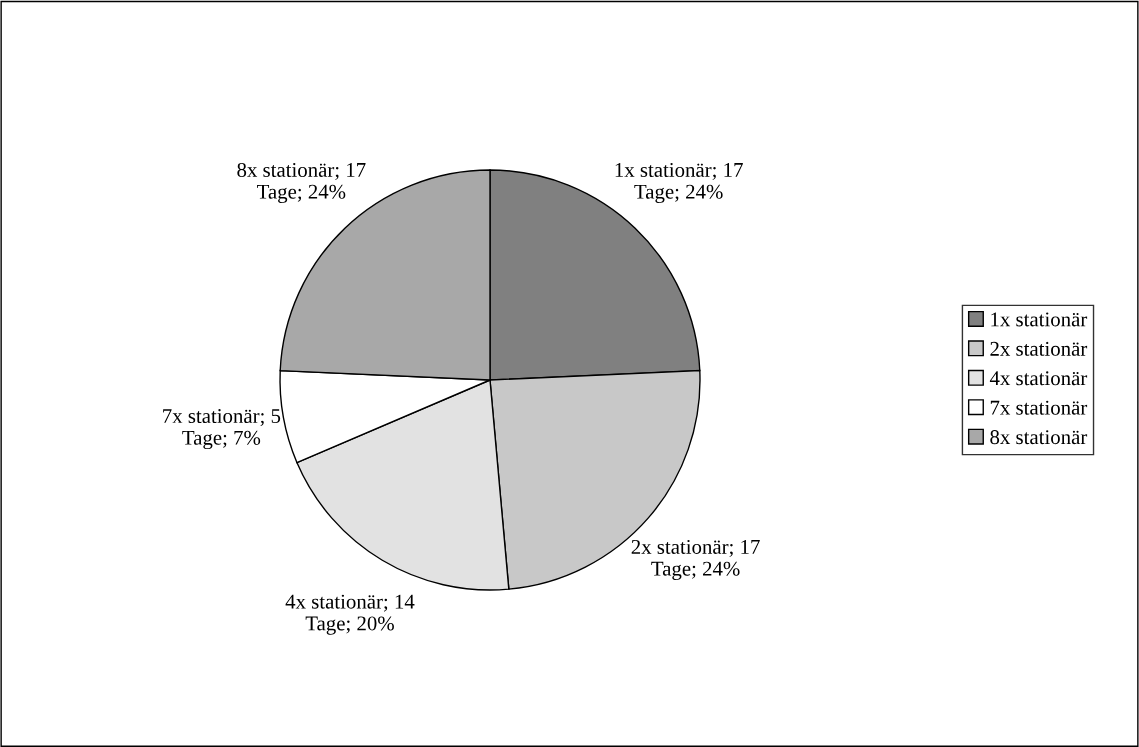 This screenshot has height=747, width=1139. What do you see at coordinates (1039, 437) in the screenshot?
I see `legend-label: 8x stationär` at bounding box center [1039, 437].